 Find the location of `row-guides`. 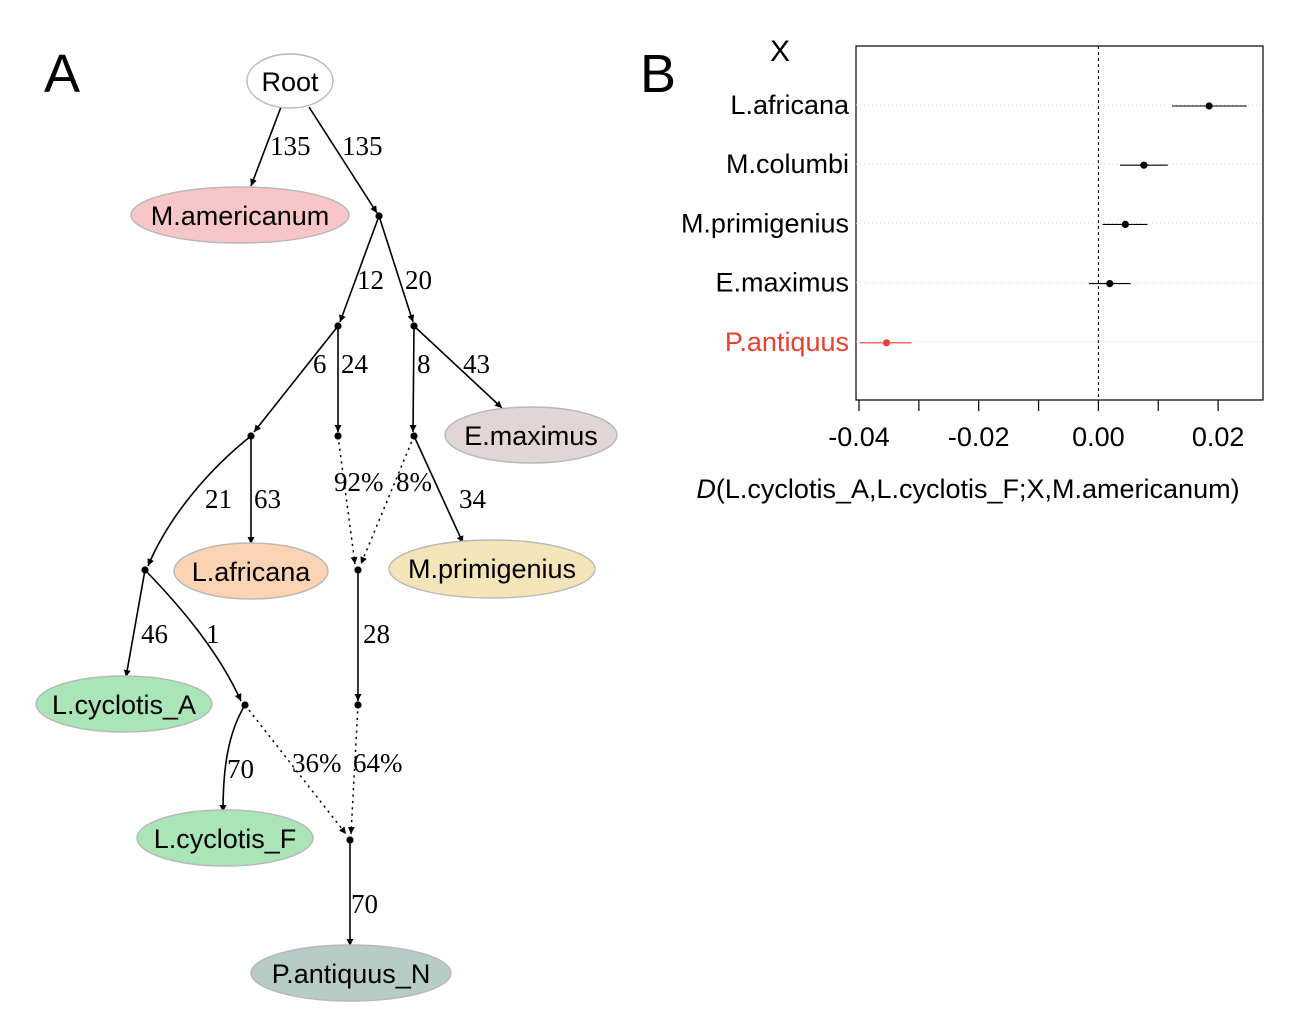

row-guides is located at coordinates (1059, 223).